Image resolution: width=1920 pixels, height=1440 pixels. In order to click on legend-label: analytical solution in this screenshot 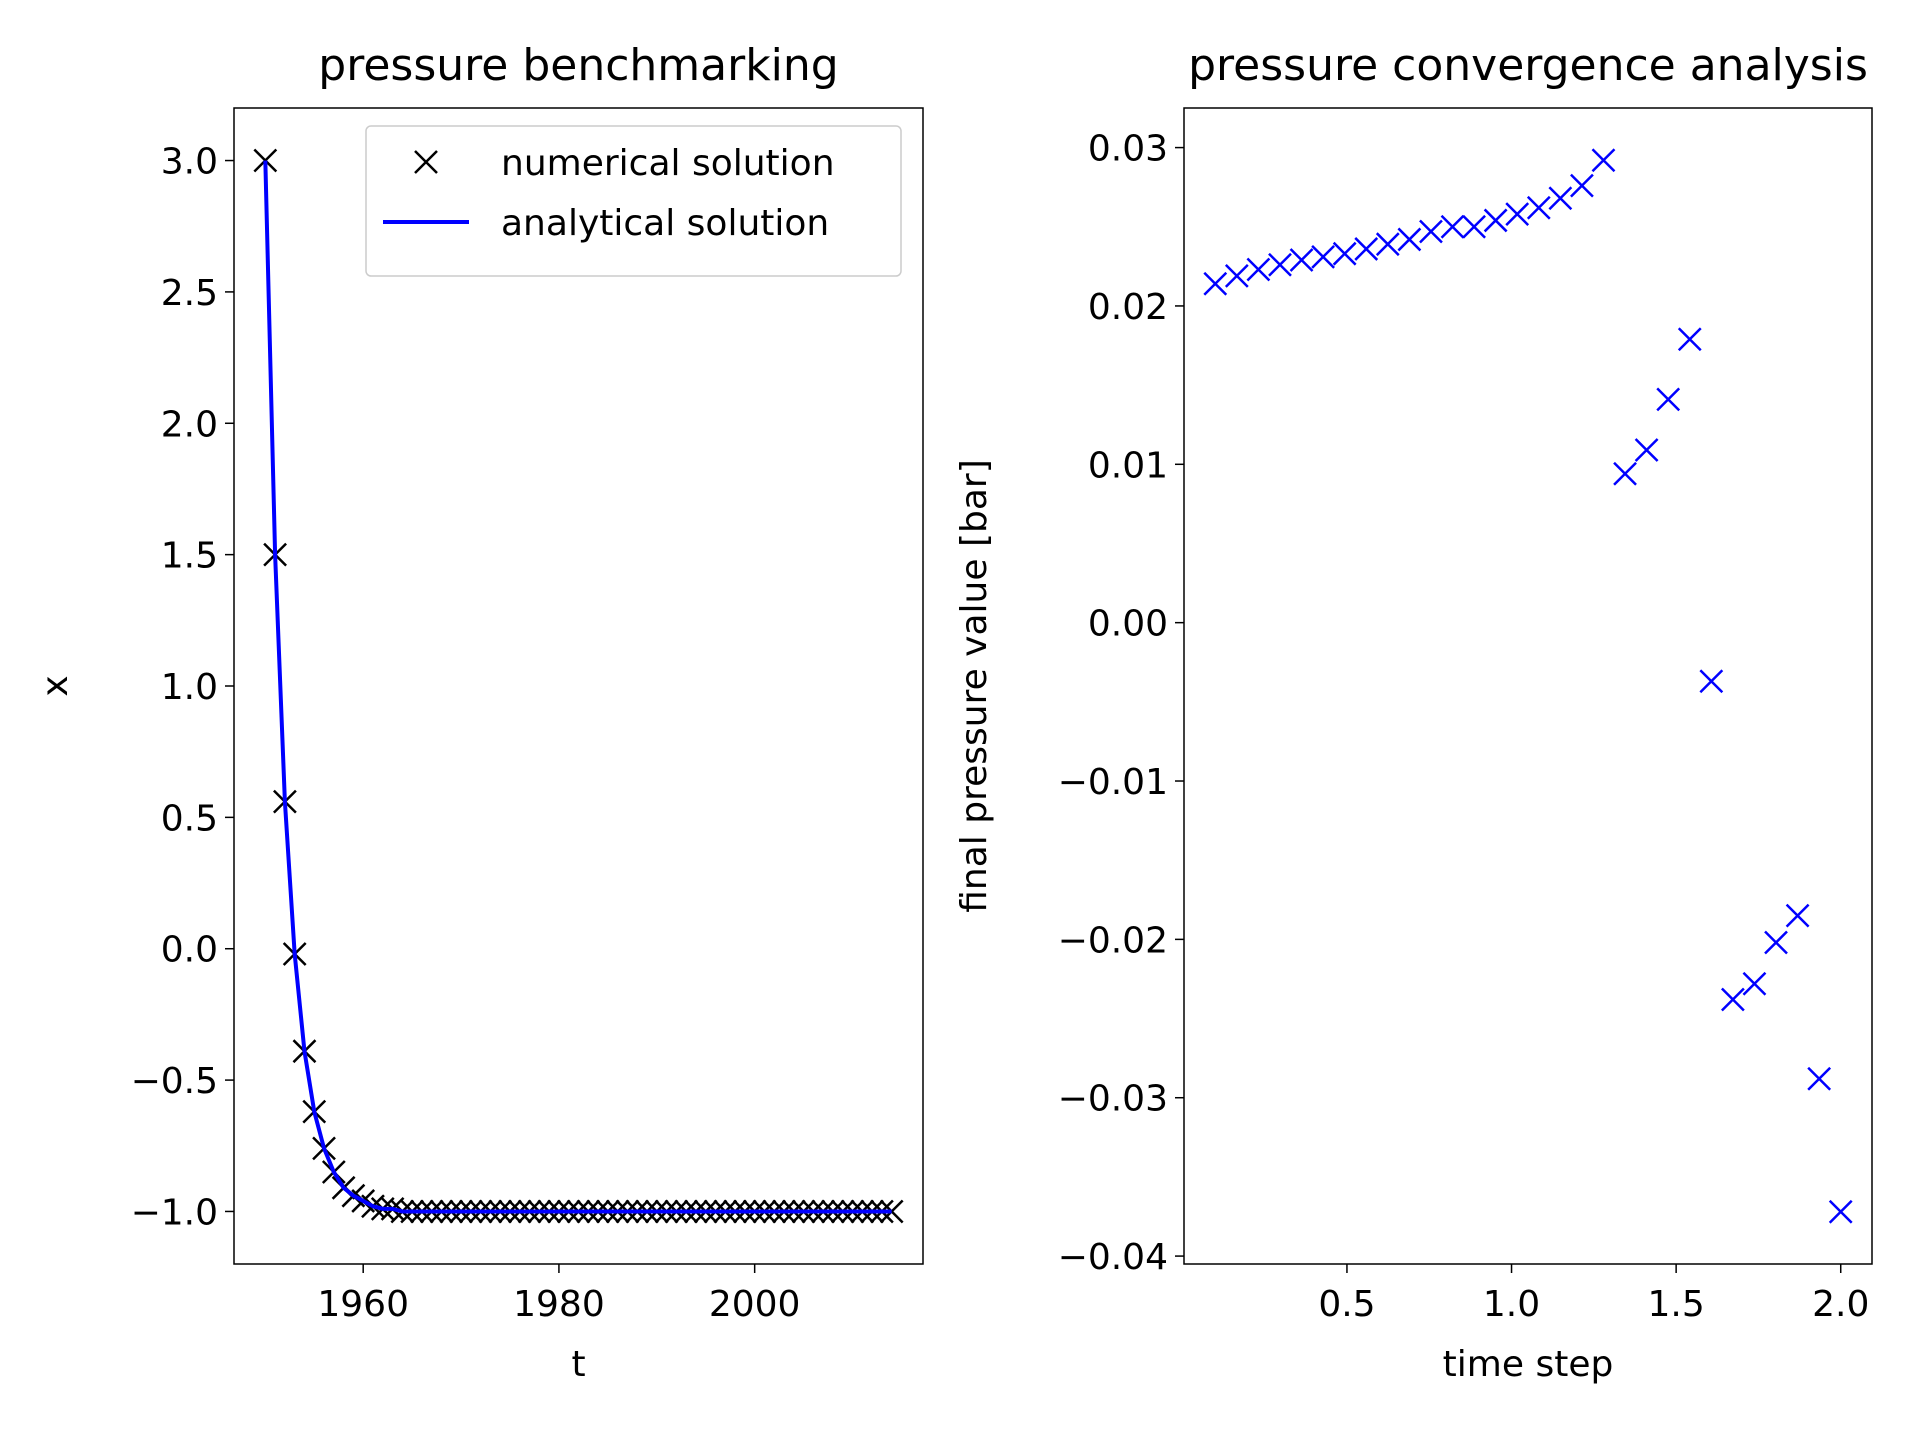, I will do `click(665, 223)`.